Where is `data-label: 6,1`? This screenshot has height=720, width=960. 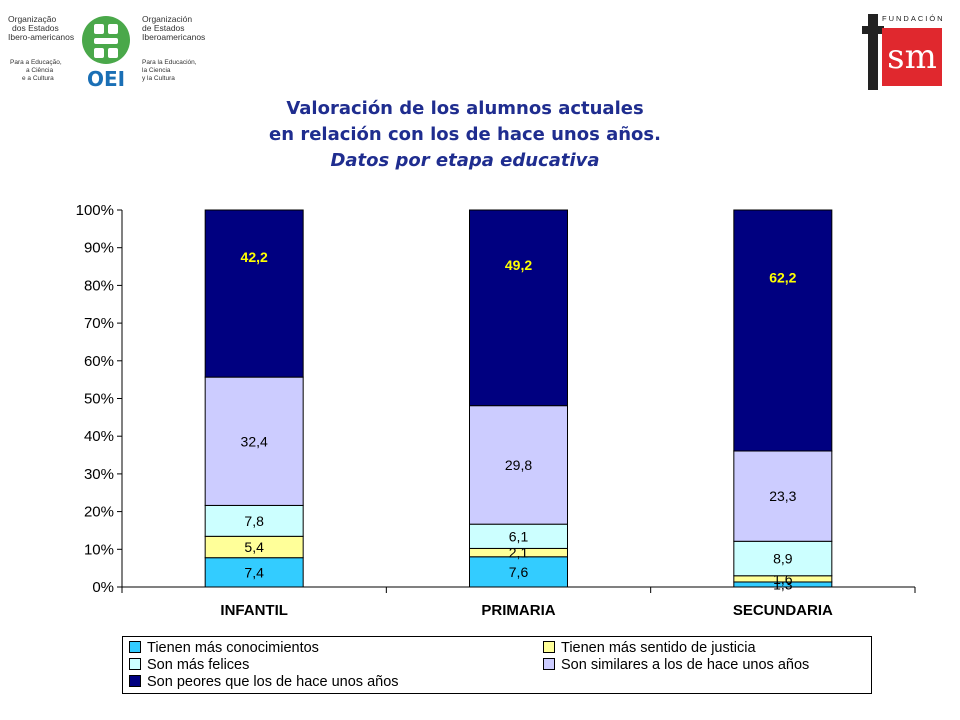
data-label: 6,1 is located at coordinates (519, 536).